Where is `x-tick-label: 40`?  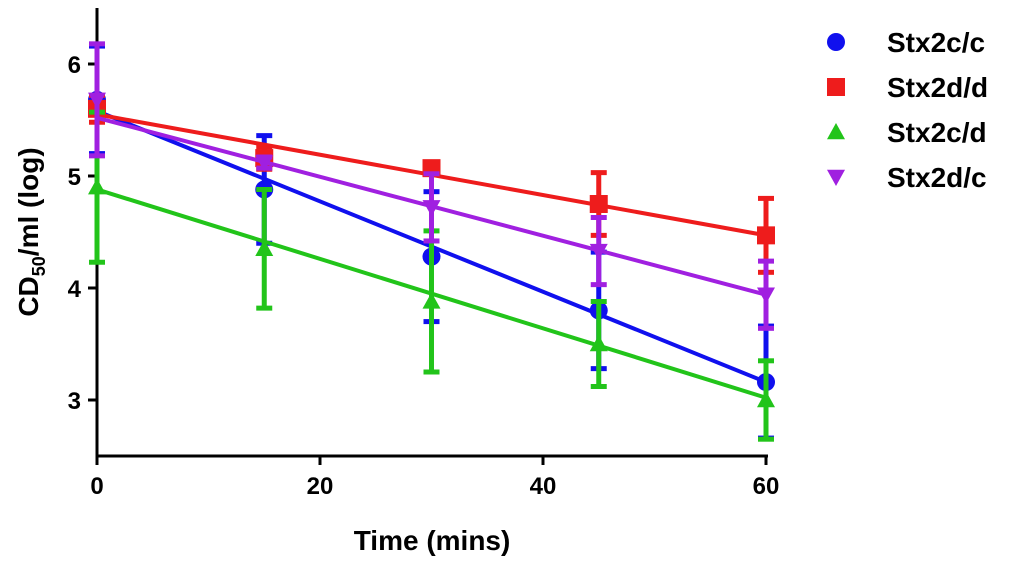 x-tick-label: 40 is located at coordinates (543, 486).